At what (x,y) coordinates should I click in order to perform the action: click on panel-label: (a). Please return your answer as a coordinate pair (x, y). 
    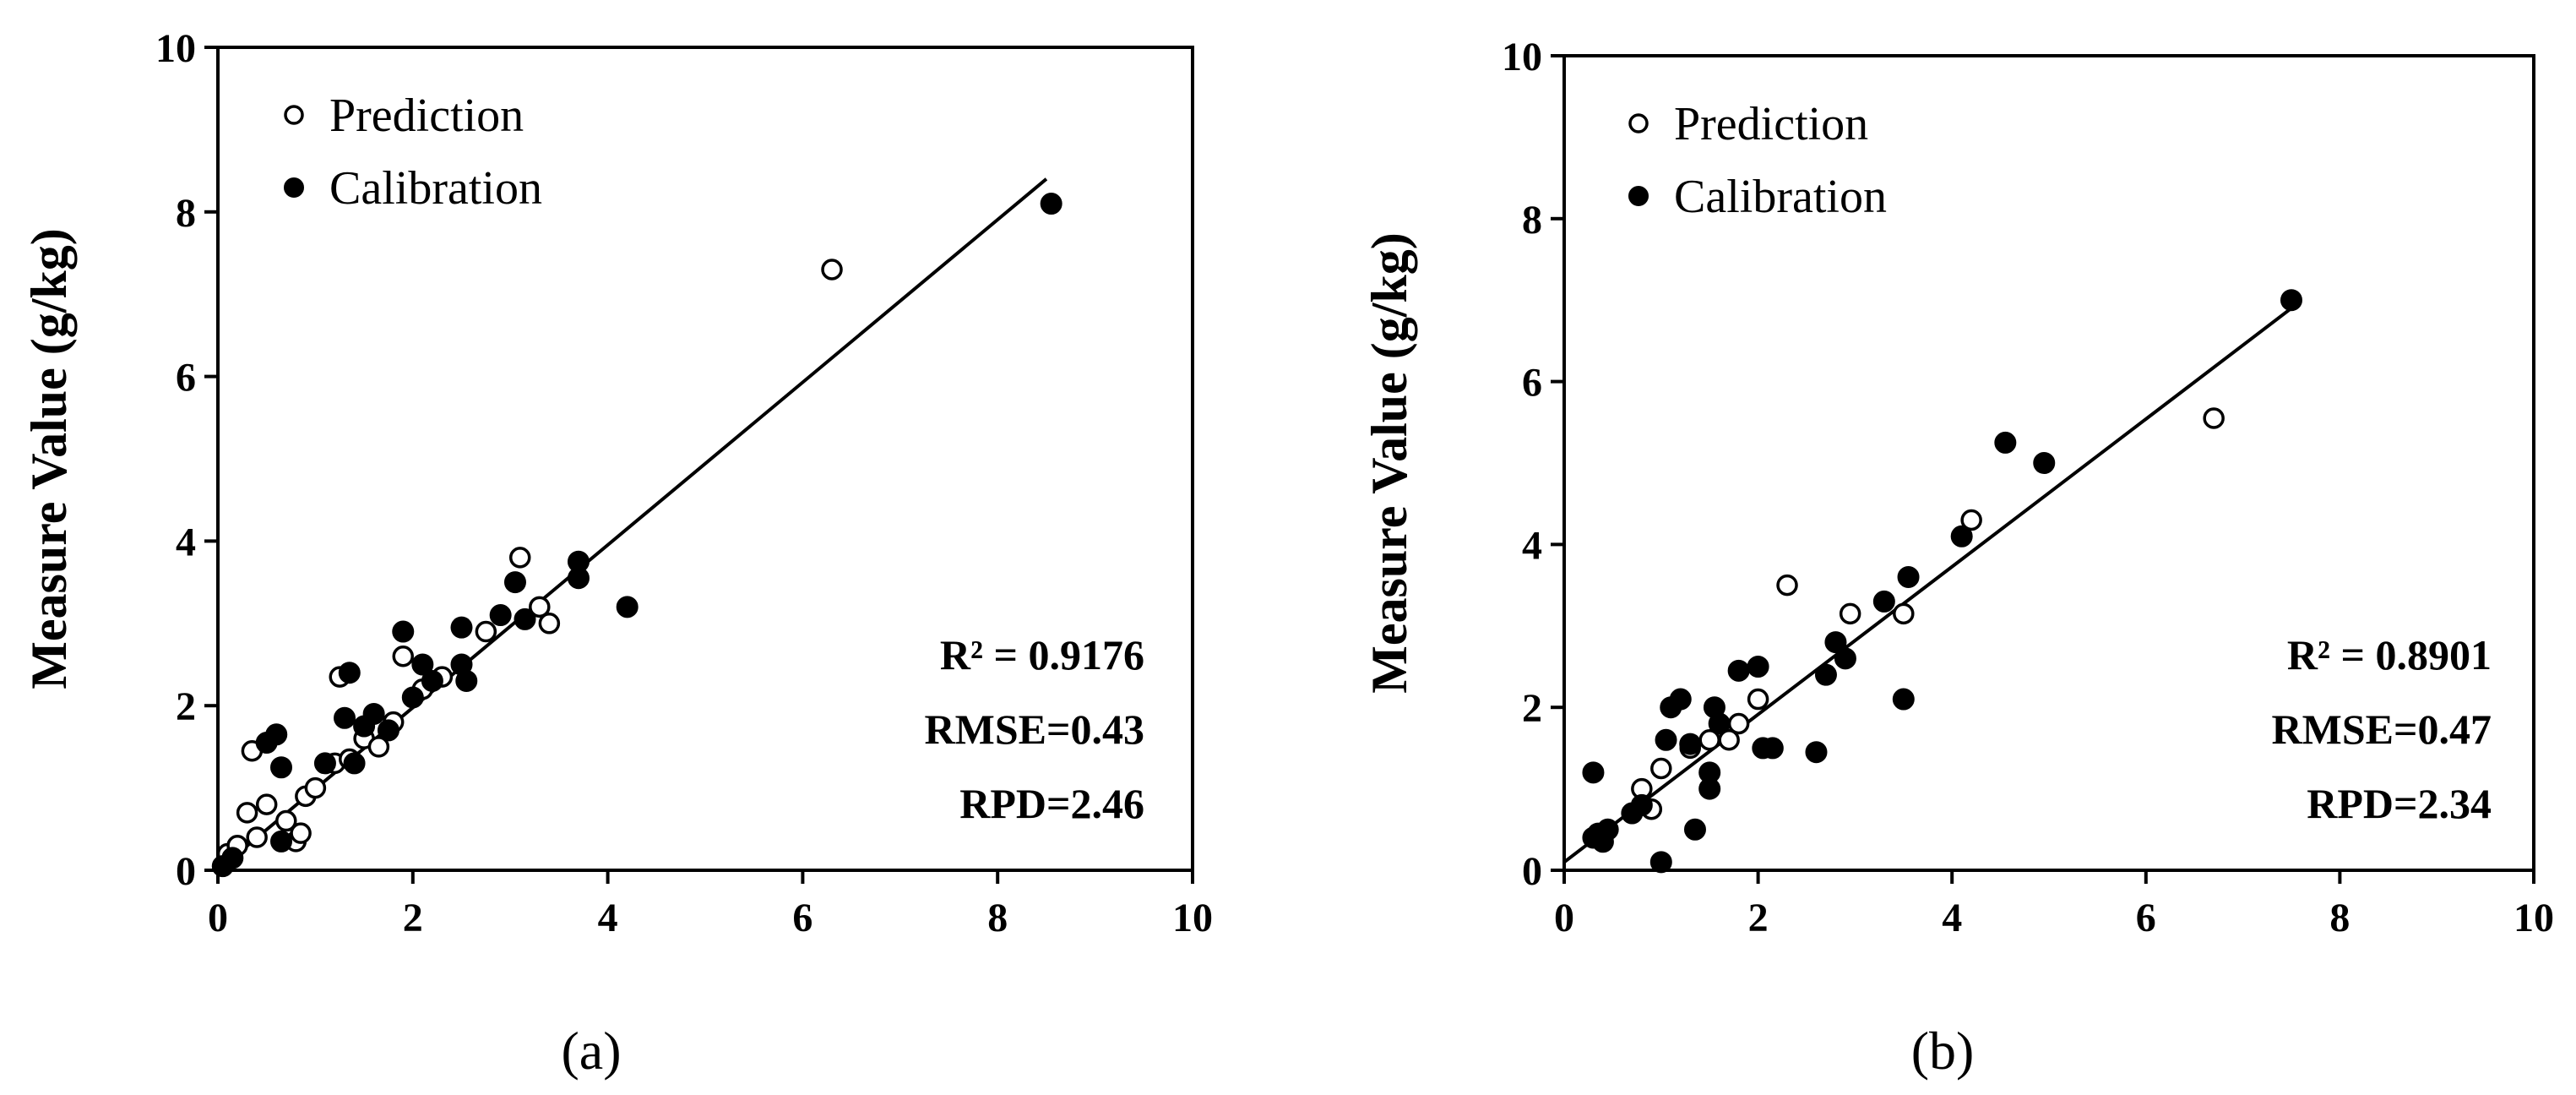
    Looking at the image, I should click on (591, 1051).